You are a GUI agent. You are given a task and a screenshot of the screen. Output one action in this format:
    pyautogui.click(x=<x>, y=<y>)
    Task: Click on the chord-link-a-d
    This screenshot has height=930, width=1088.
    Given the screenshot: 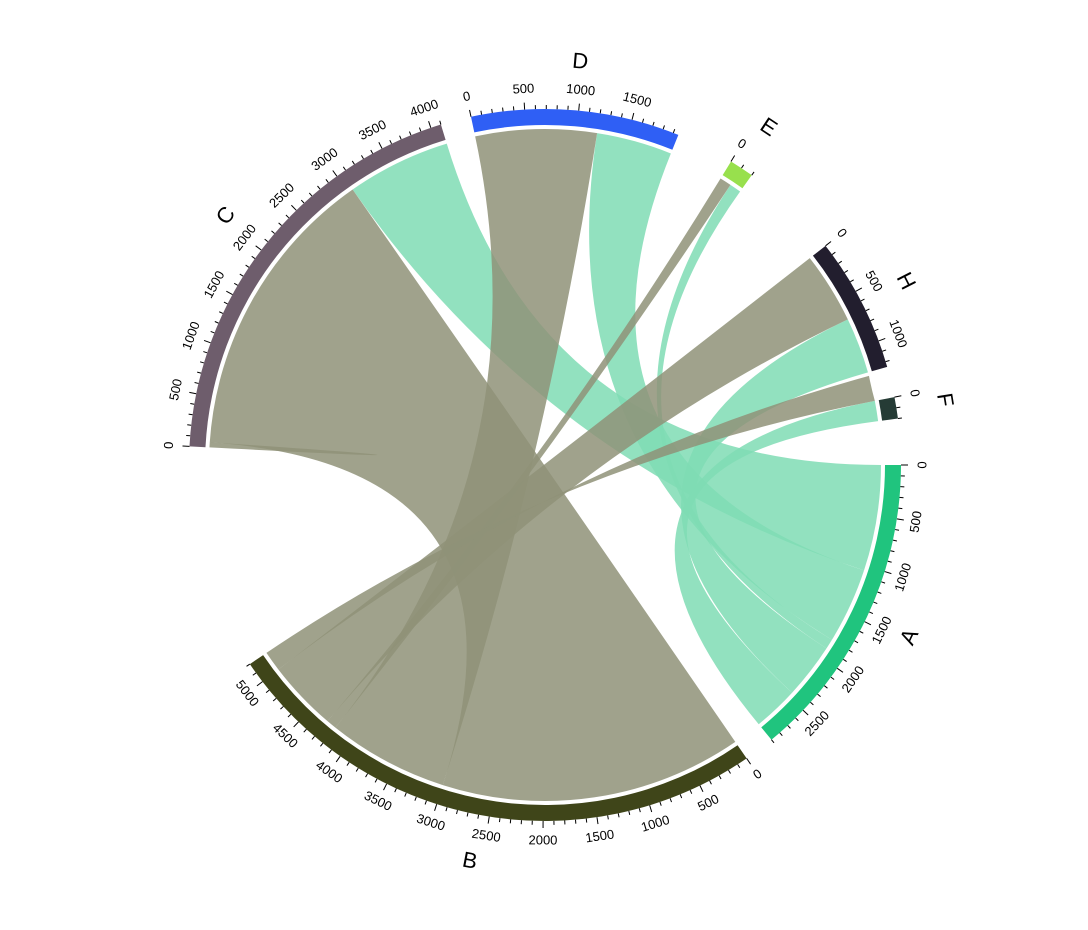 What is the action you would take?
    pyautogui.click(x=727, y=386)
    